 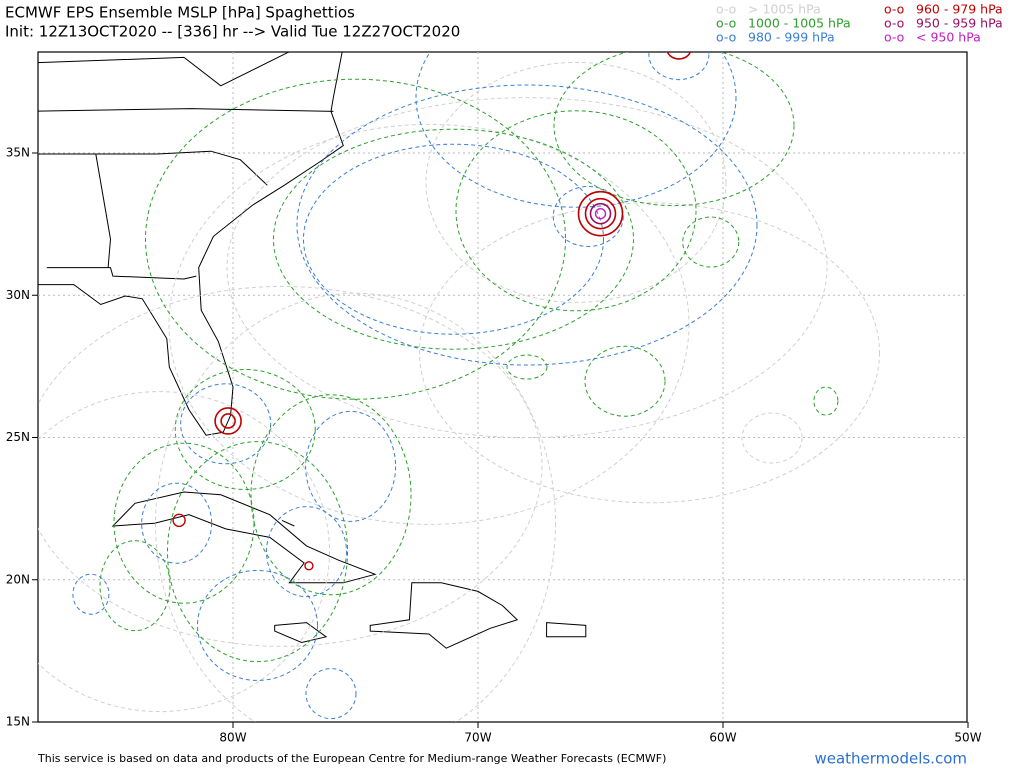 I want to click on legend-label: 960 - 979 hPa, so click(x=959, y=9).